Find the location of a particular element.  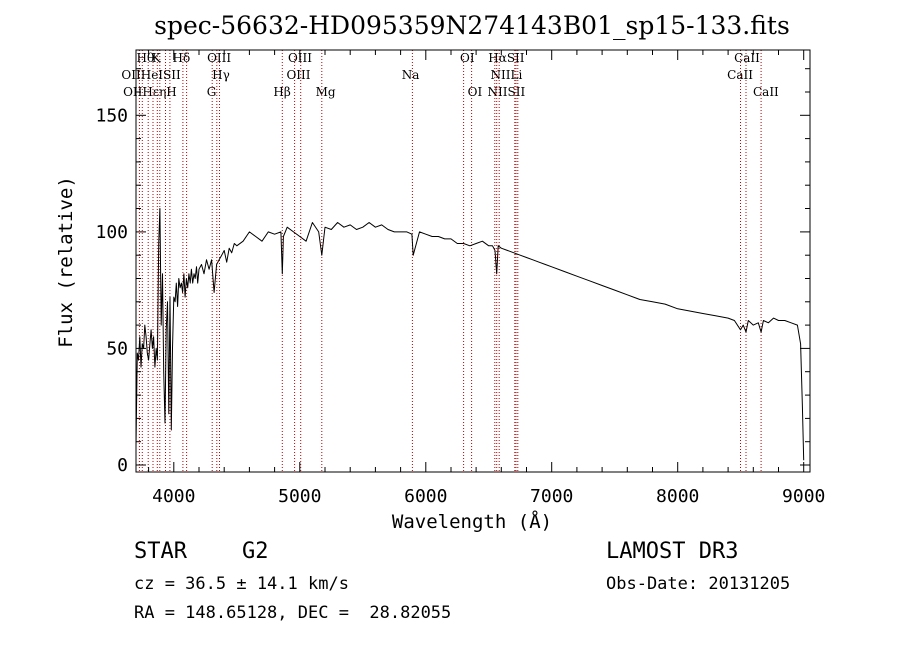

observation-date: Obs-Date: 20131205 is located at coordinates (698, 584).